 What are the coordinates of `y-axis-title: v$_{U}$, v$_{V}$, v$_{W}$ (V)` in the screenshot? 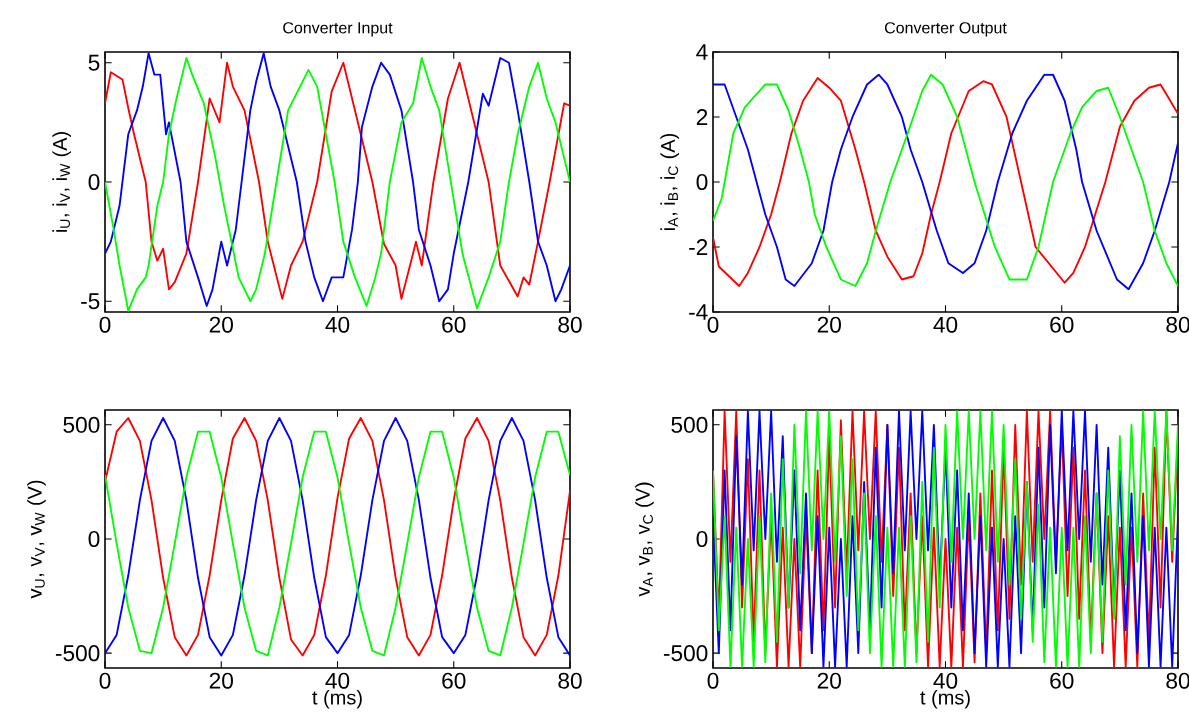 It's located at (36, 539).